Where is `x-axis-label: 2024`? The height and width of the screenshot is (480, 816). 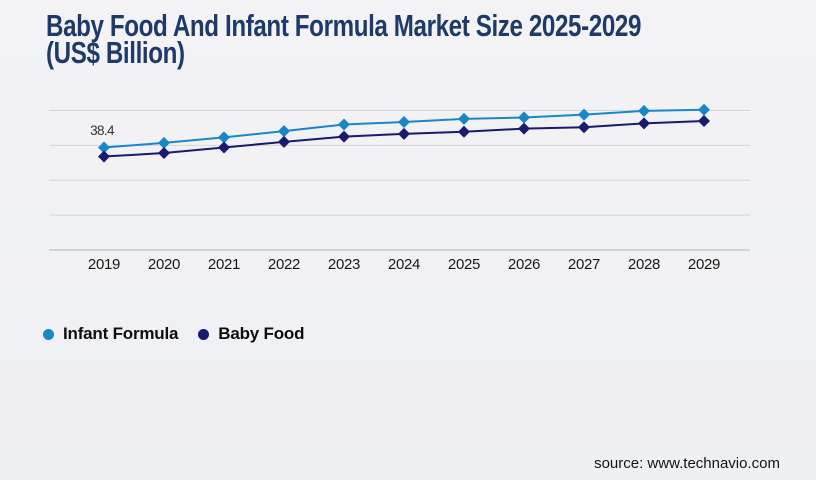 x-axis-label: 2024 is located at coordinates (404, 264).